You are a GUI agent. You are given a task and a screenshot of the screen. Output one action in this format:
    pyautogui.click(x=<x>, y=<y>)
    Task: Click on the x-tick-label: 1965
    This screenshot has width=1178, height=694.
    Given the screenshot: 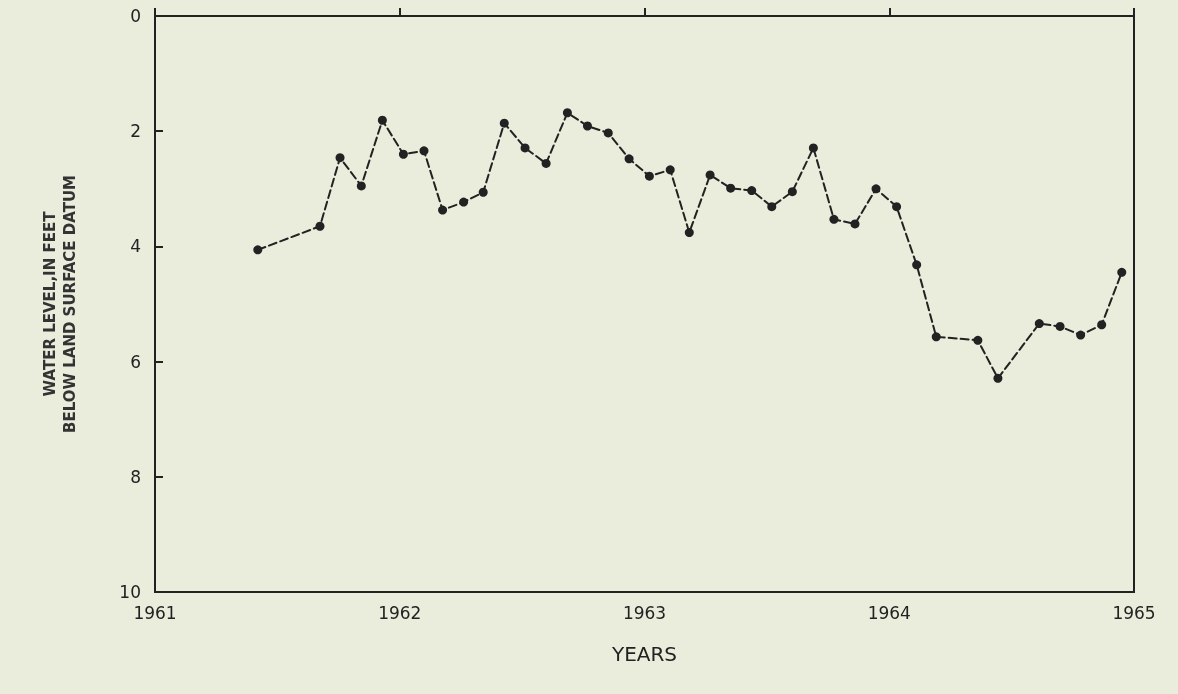 What is the action you would take?
    pyautogui.click(x=1134, y=612)
    